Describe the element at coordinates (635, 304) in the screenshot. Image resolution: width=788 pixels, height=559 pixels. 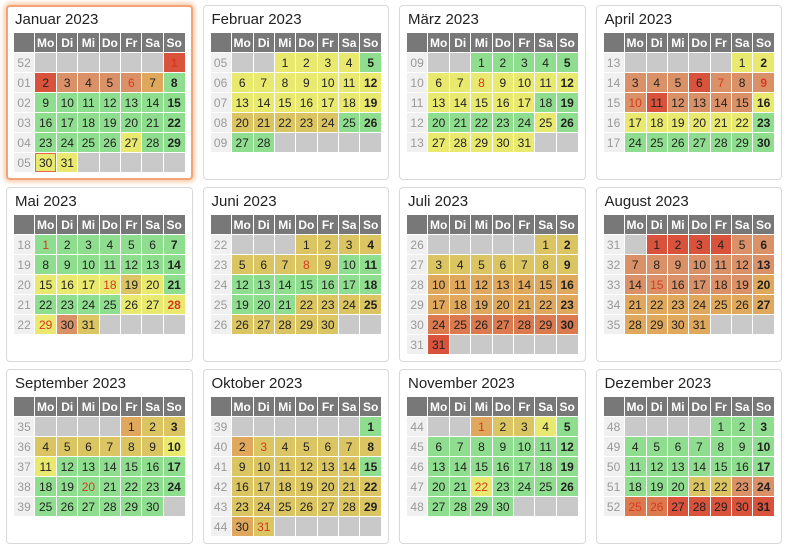
I see `day-cell: 21` at that location.